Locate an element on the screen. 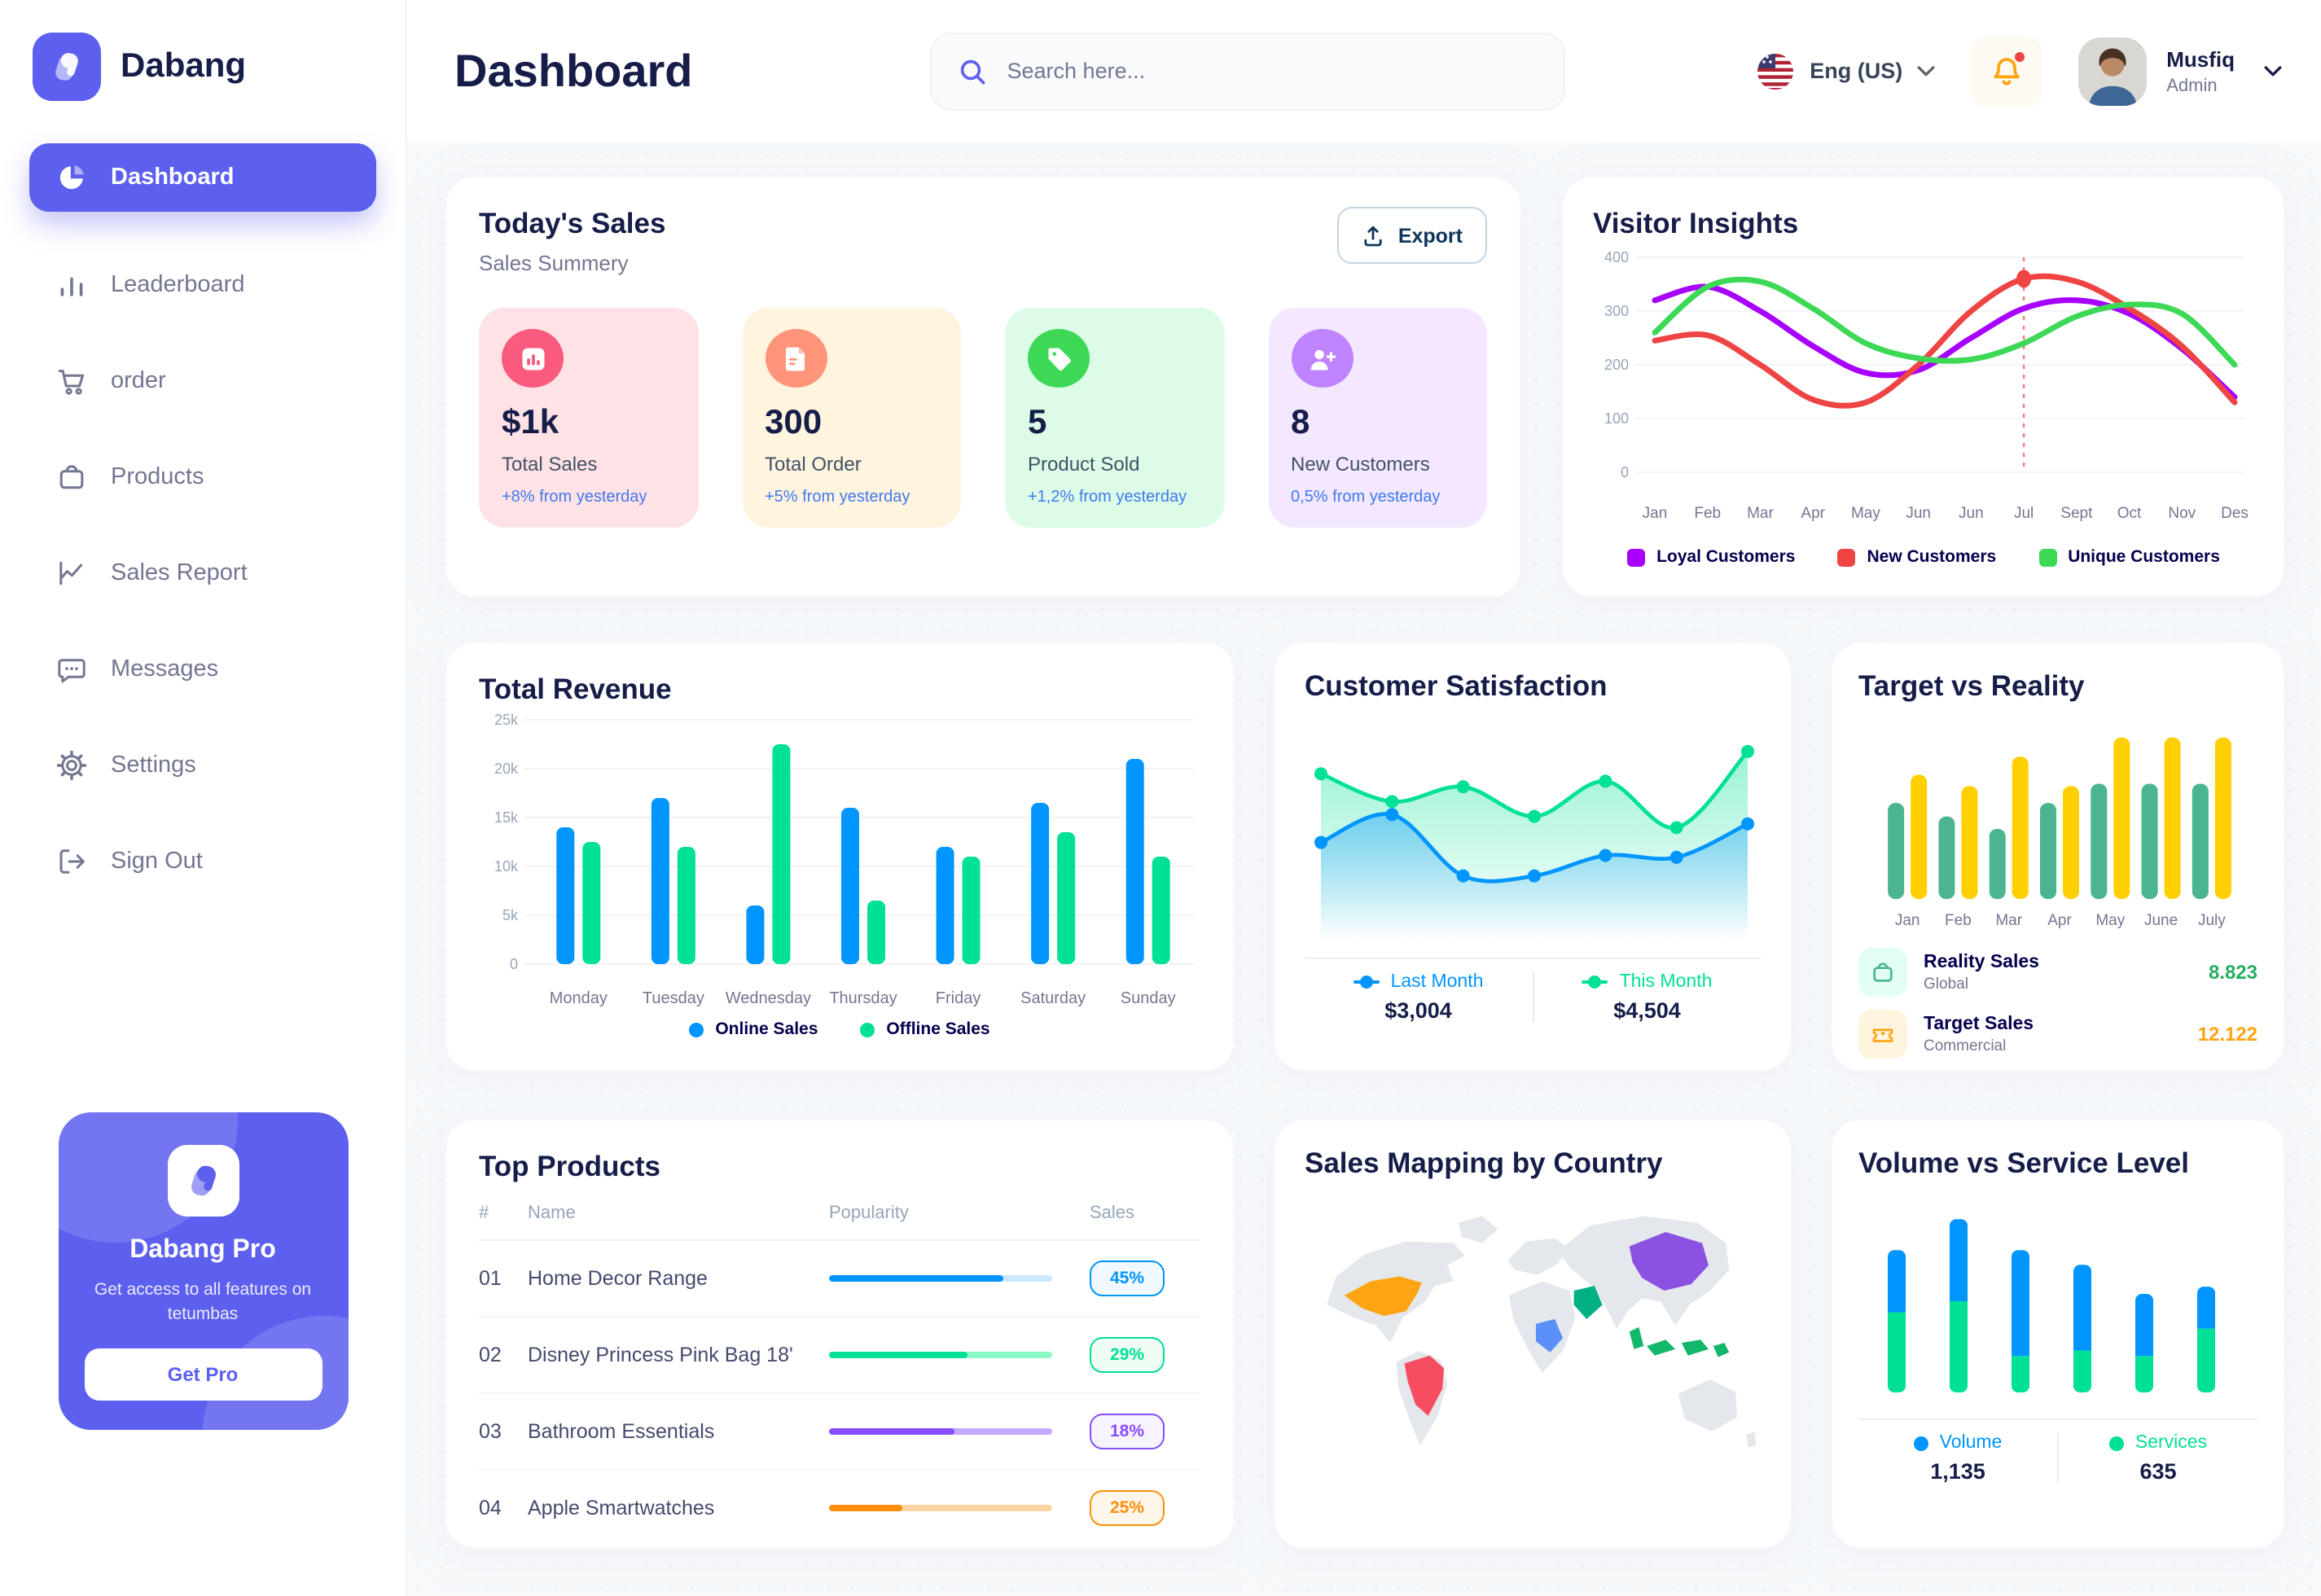 This screenshot has height=1596, width=2321. sidebar-item-dashboard: Dashboard is located at coordinates (202, 177).